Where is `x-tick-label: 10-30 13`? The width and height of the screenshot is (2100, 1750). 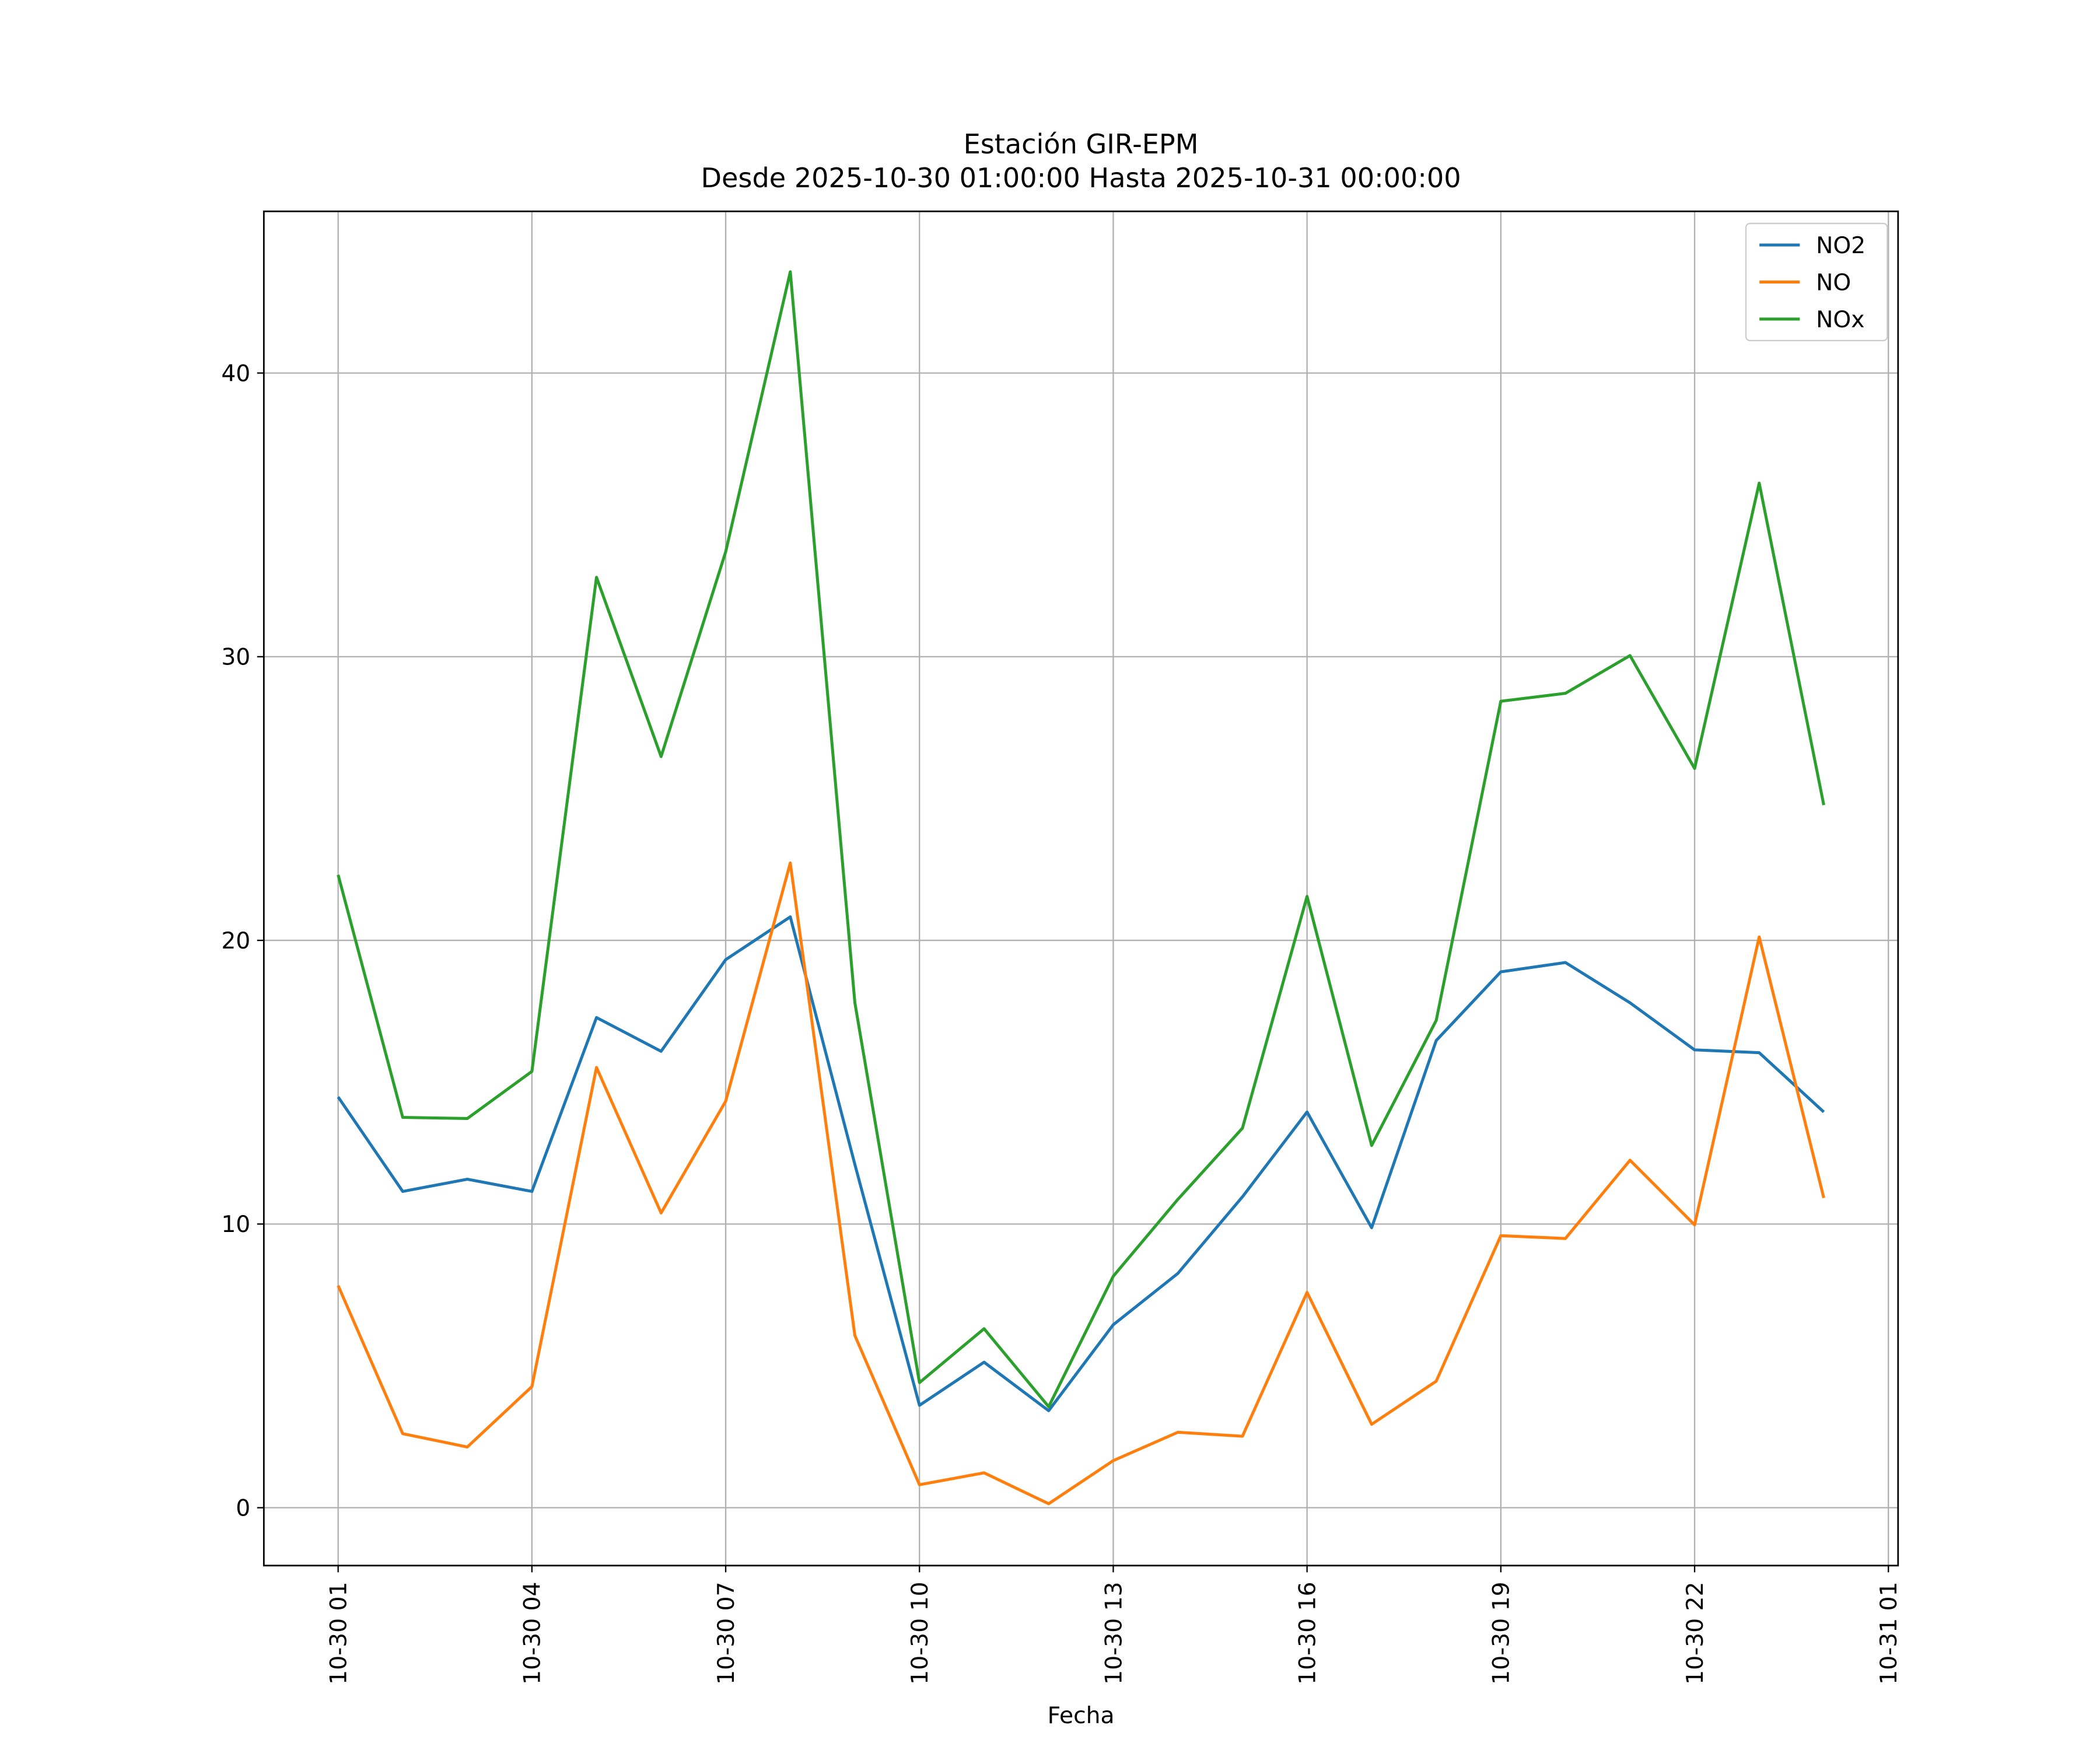
x-tick-label: 10-30 13 is located at coordinates (1114, 1633).